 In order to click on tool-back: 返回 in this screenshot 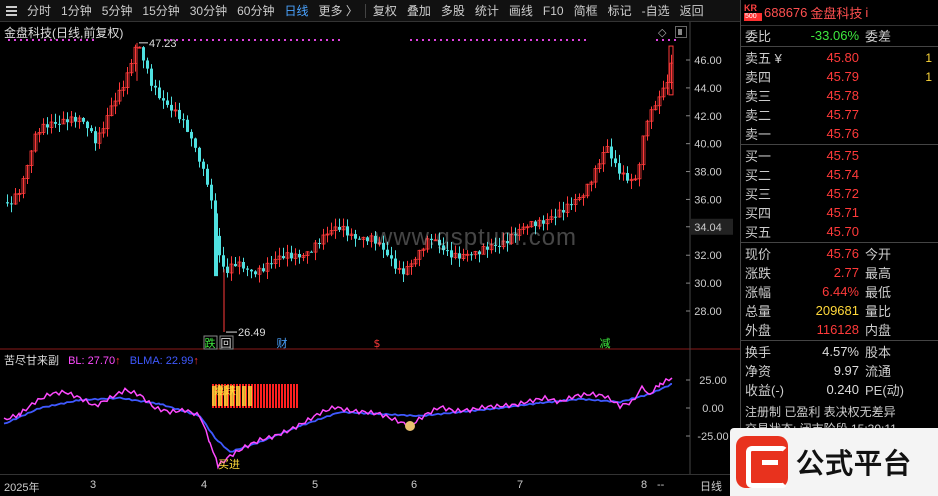, I will do `click(691, 10)`.